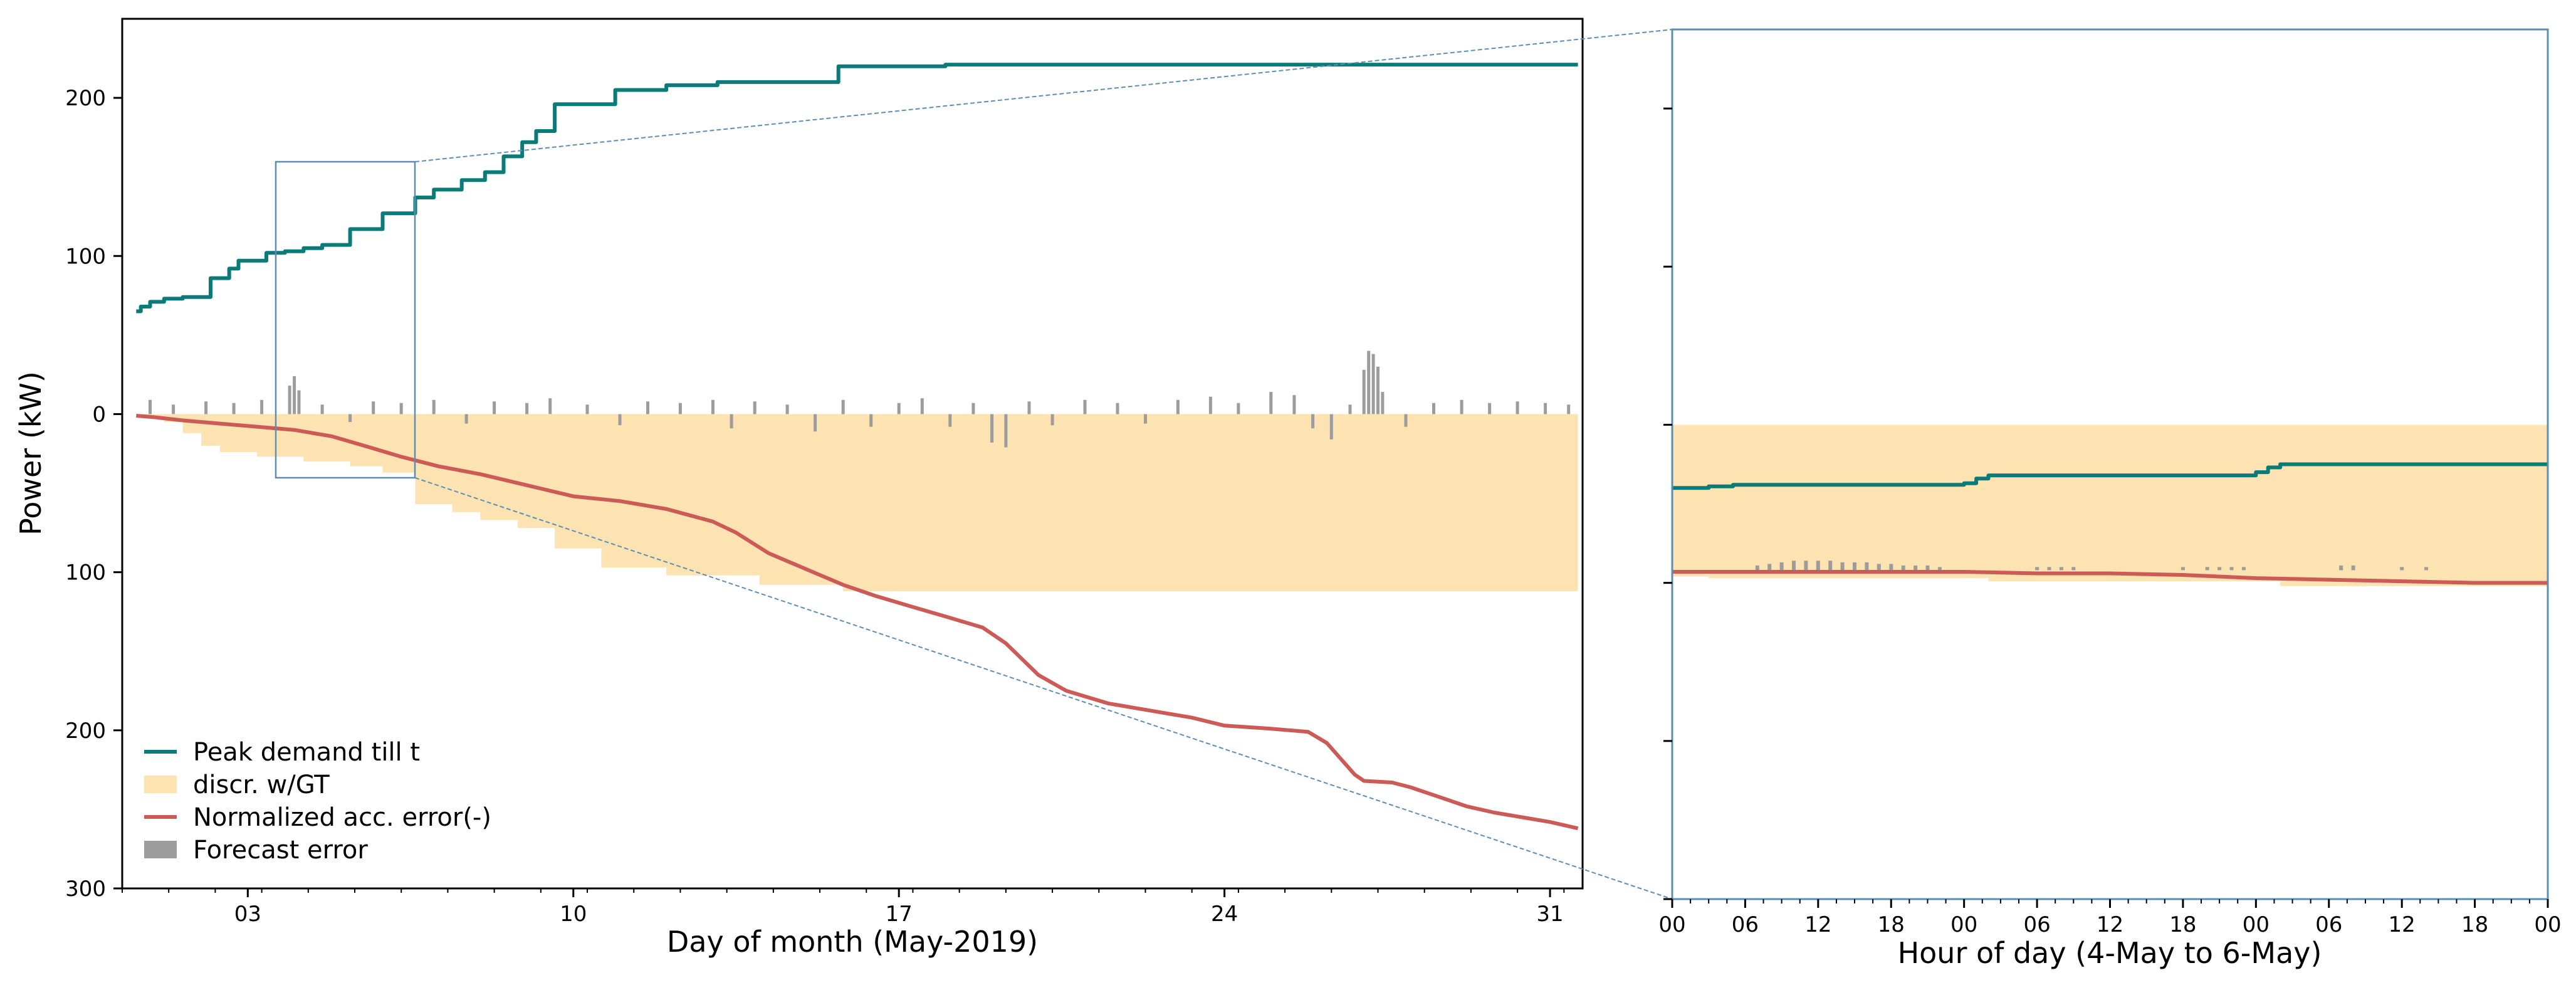 Image resolution: width=2576 pixels, height=990 pixels. Describe the element at coordinates (85, 256) in the screenshot. I see `panel0-y-tick-label-4: 100` at that location.